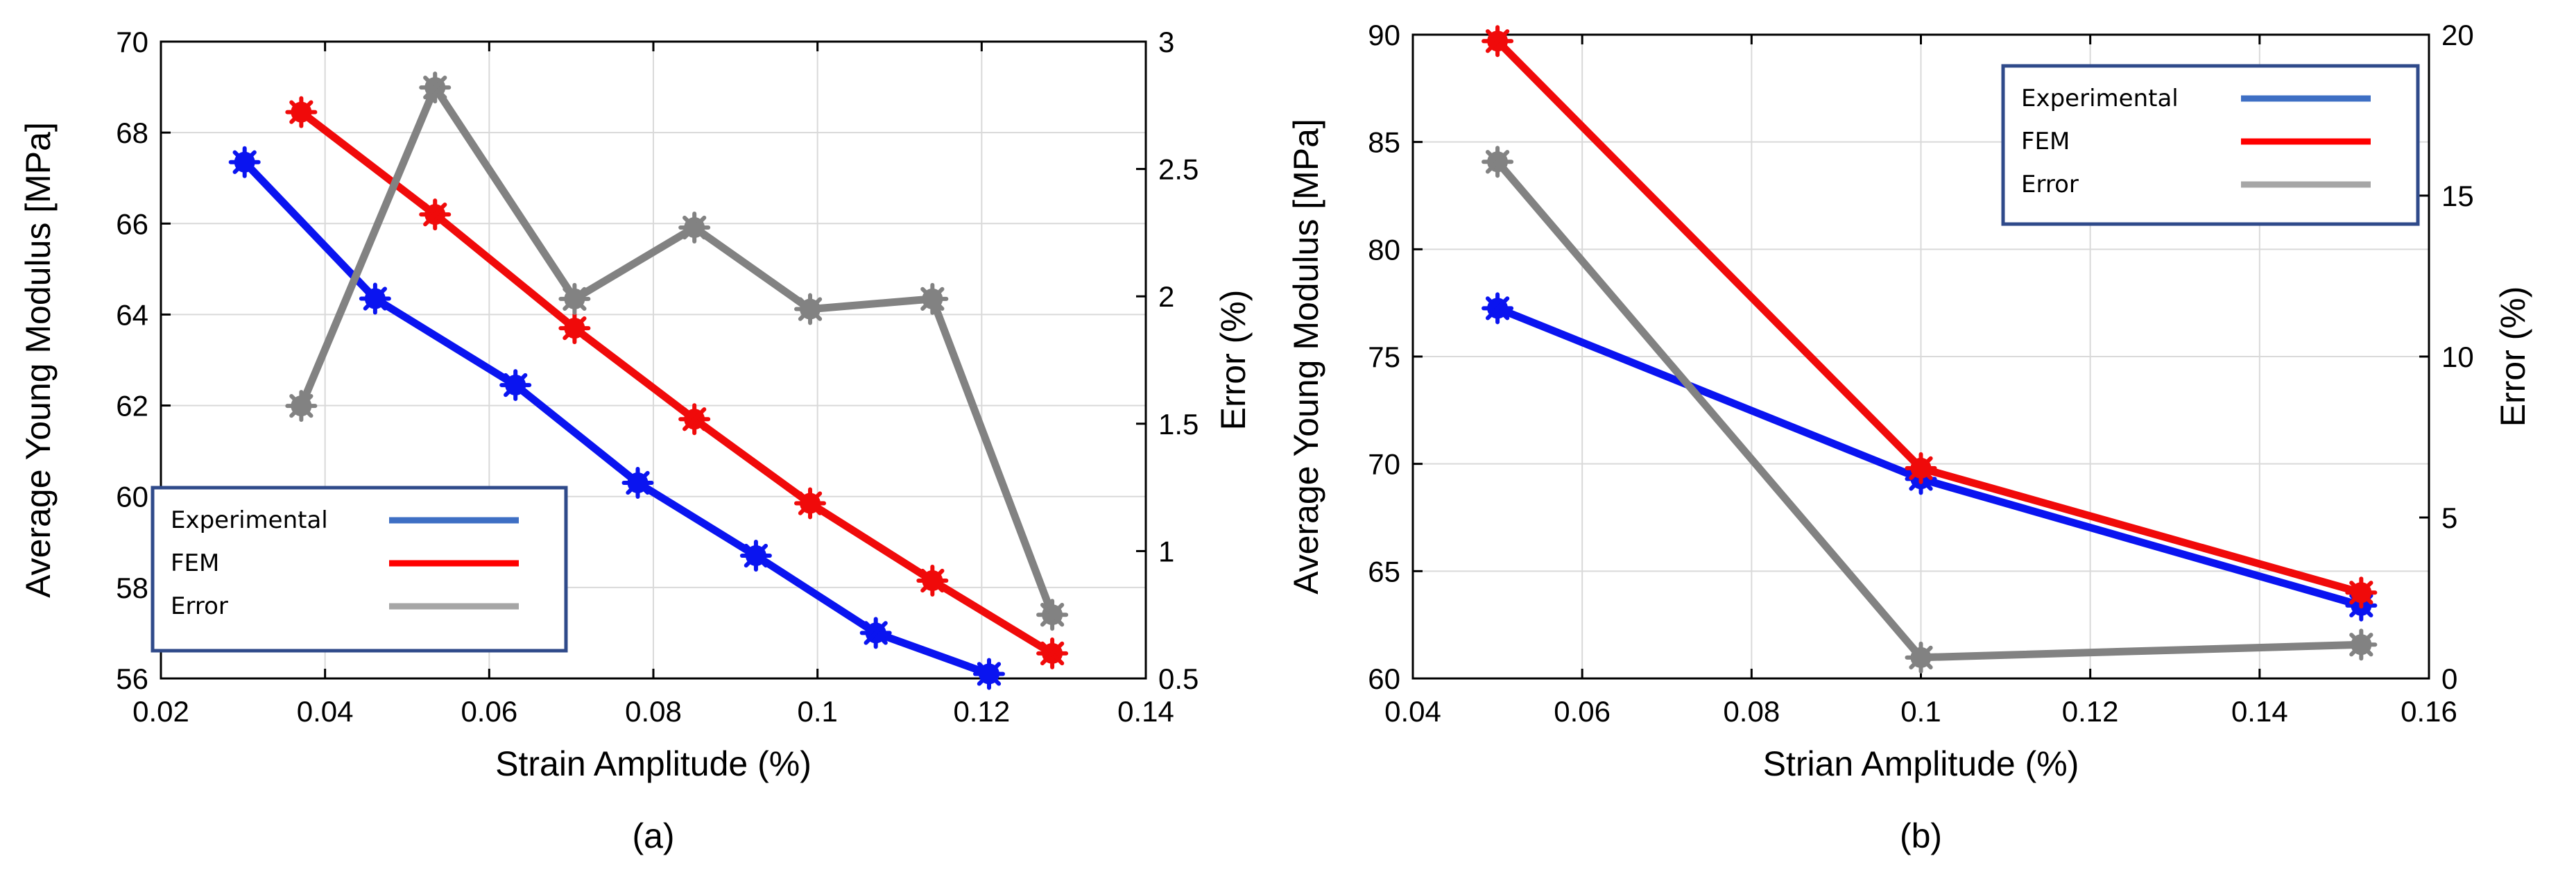 The height and width of the screenshot is (881, 2576). Describe the element at coordinates (132, 497) in the screenshot. I see `y-left-tick-label: 60` at that location.